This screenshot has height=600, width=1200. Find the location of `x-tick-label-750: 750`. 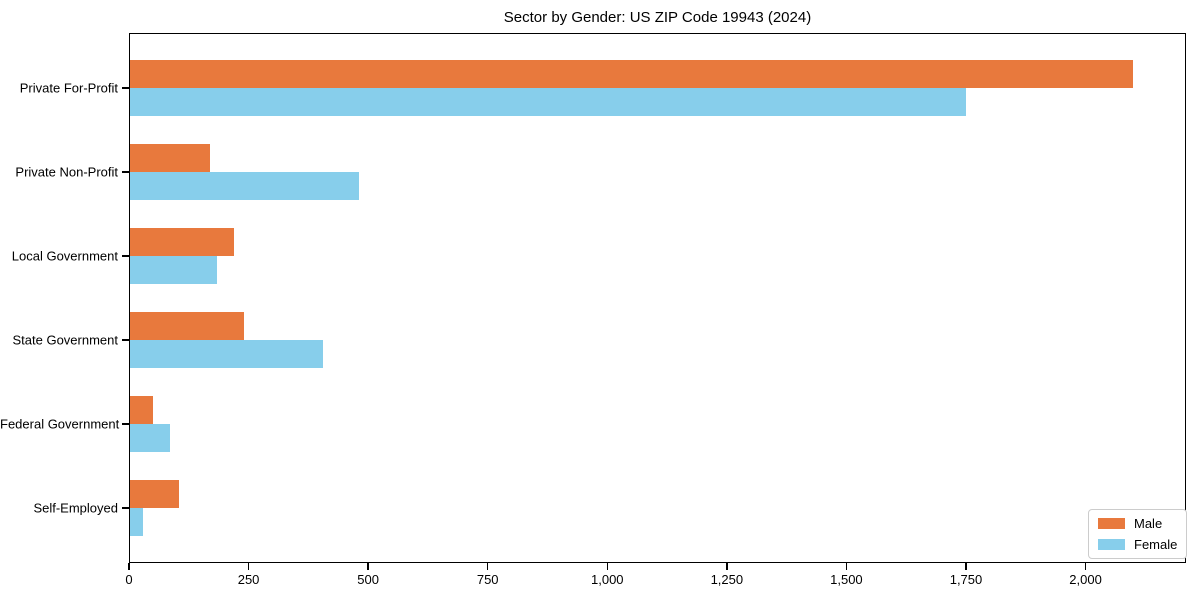

x-tick-label-750: 750 is located at coordinates (487, 579).